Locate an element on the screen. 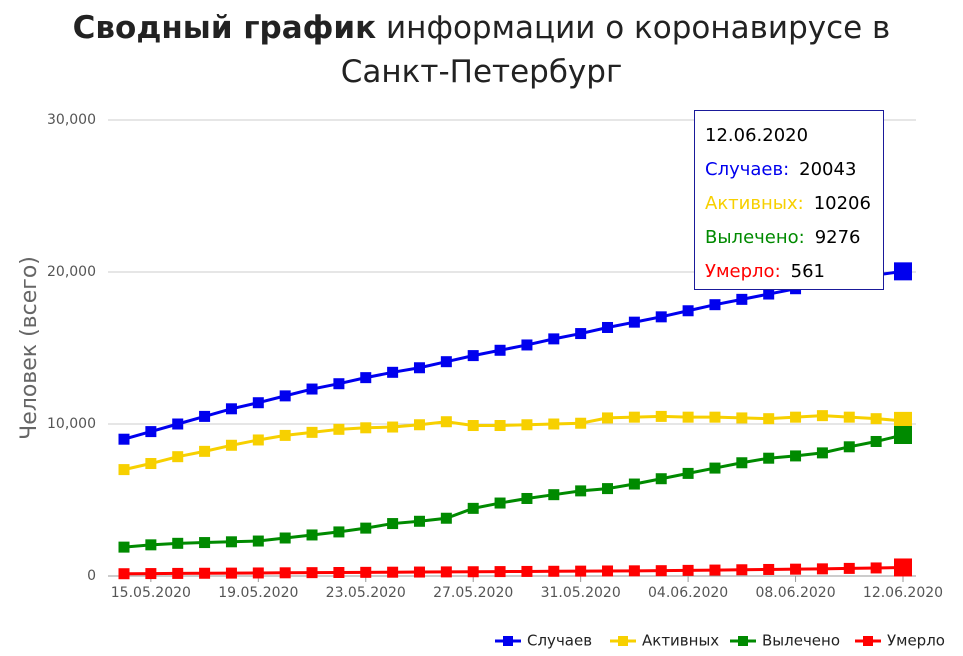  legend-label: Умерло is located at coordinates (916, 641).